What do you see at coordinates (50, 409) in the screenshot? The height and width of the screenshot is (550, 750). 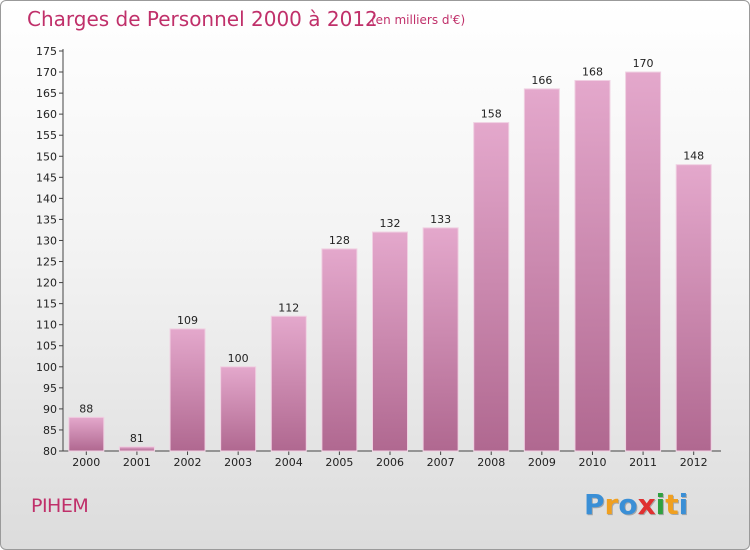 I see `y-tick-label: 90` at bounding box center [50, 409].